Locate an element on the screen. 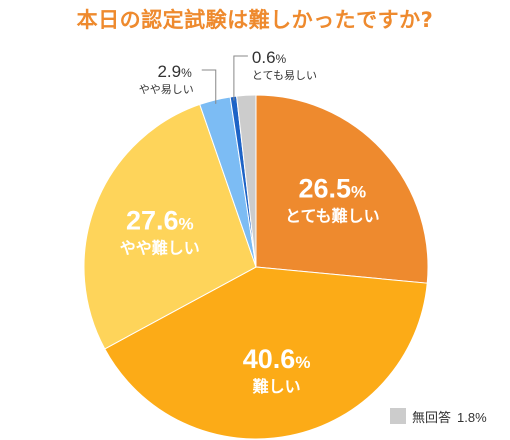 The width and height of the screenshot is (510, 440). slice-category-label: とても易しい is located at coordinates (284, 75).